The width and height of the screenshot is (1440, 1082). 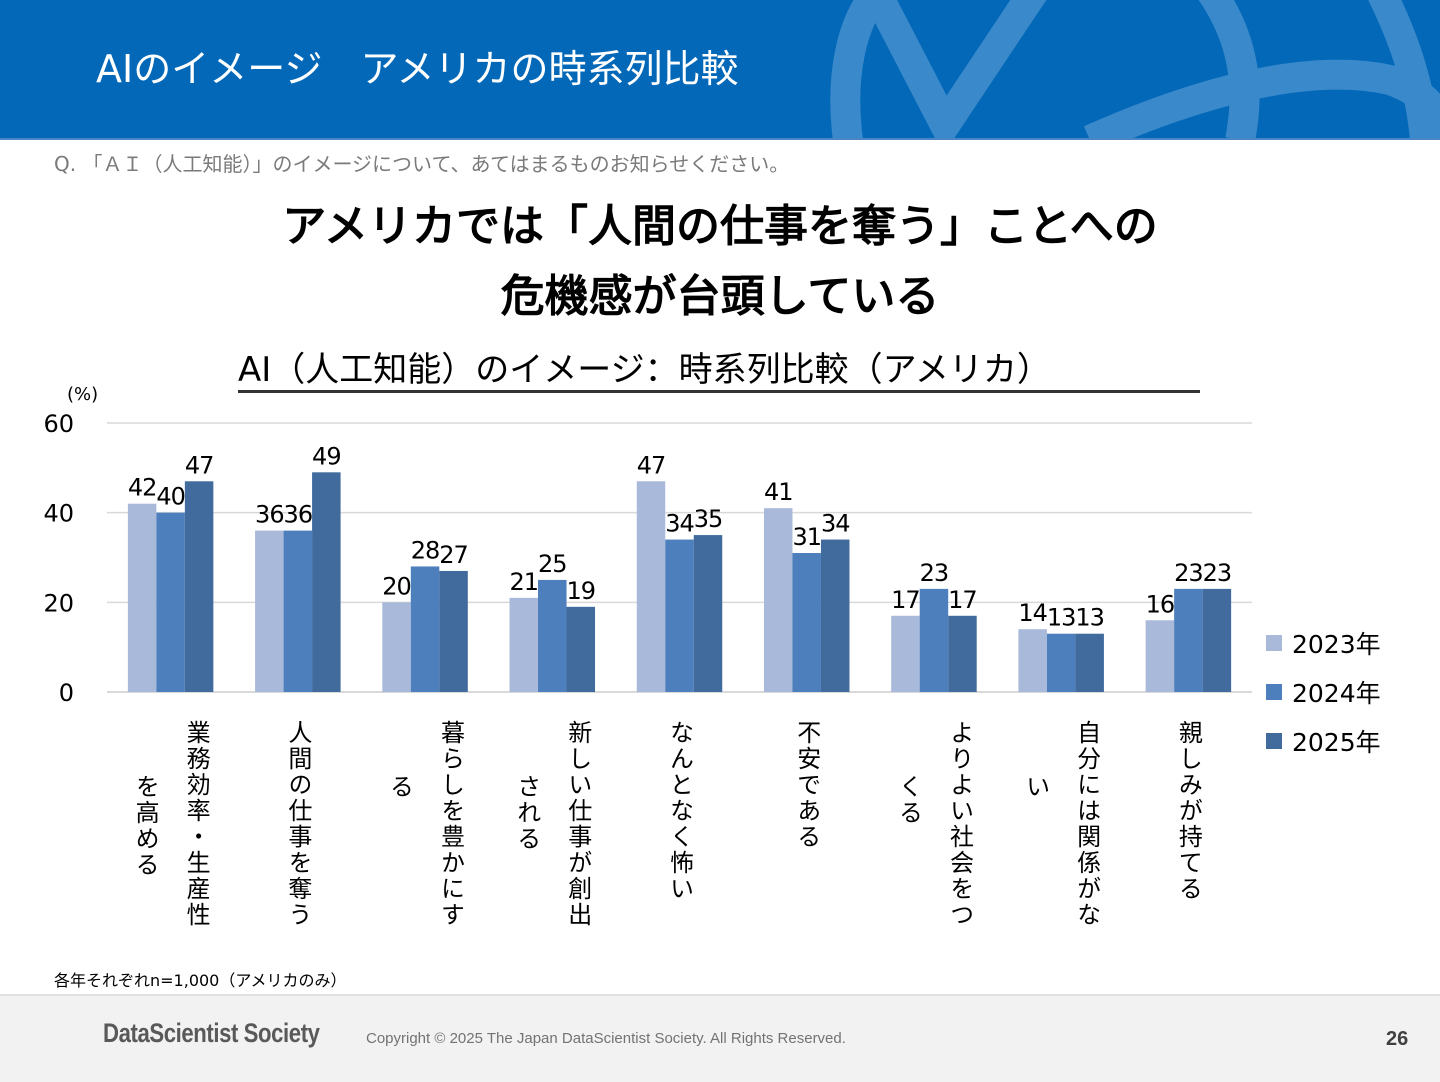 I want to click on bar-2025年-2, so click(x=453, y=631).